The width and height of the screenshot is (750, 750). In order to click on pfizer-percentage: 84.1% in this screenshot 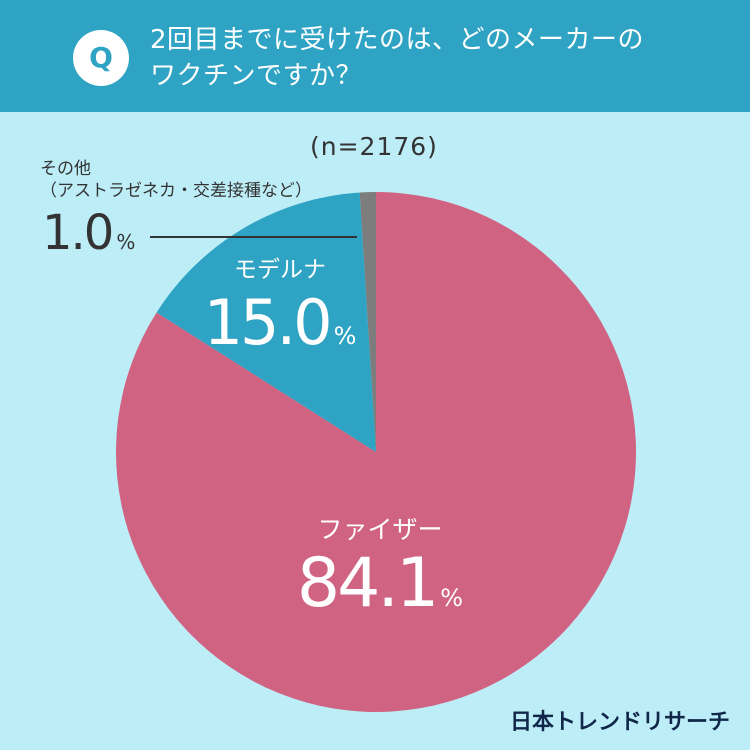, I will do `click(380, 583)`.